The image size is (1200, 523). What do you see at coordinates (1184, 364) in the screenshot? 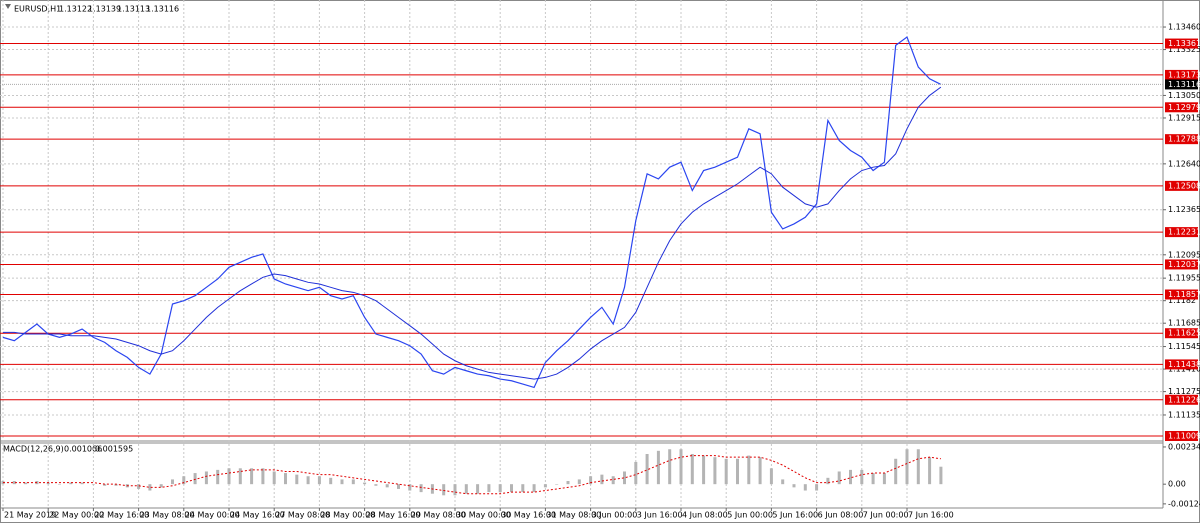
I see `level-label: 1.11438` at bounding box center [1184, 364].